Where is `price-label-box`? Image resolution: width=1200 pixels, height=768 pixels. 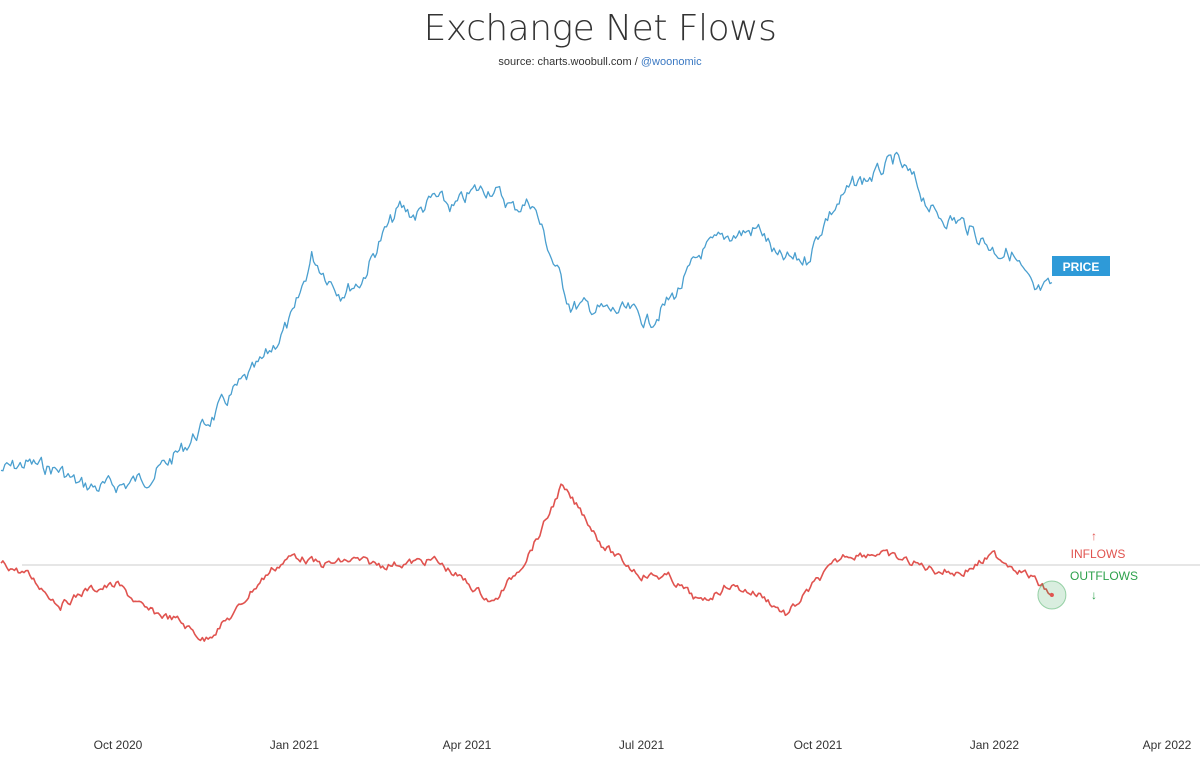
price-label-box is located at coordinates (1081, 266).